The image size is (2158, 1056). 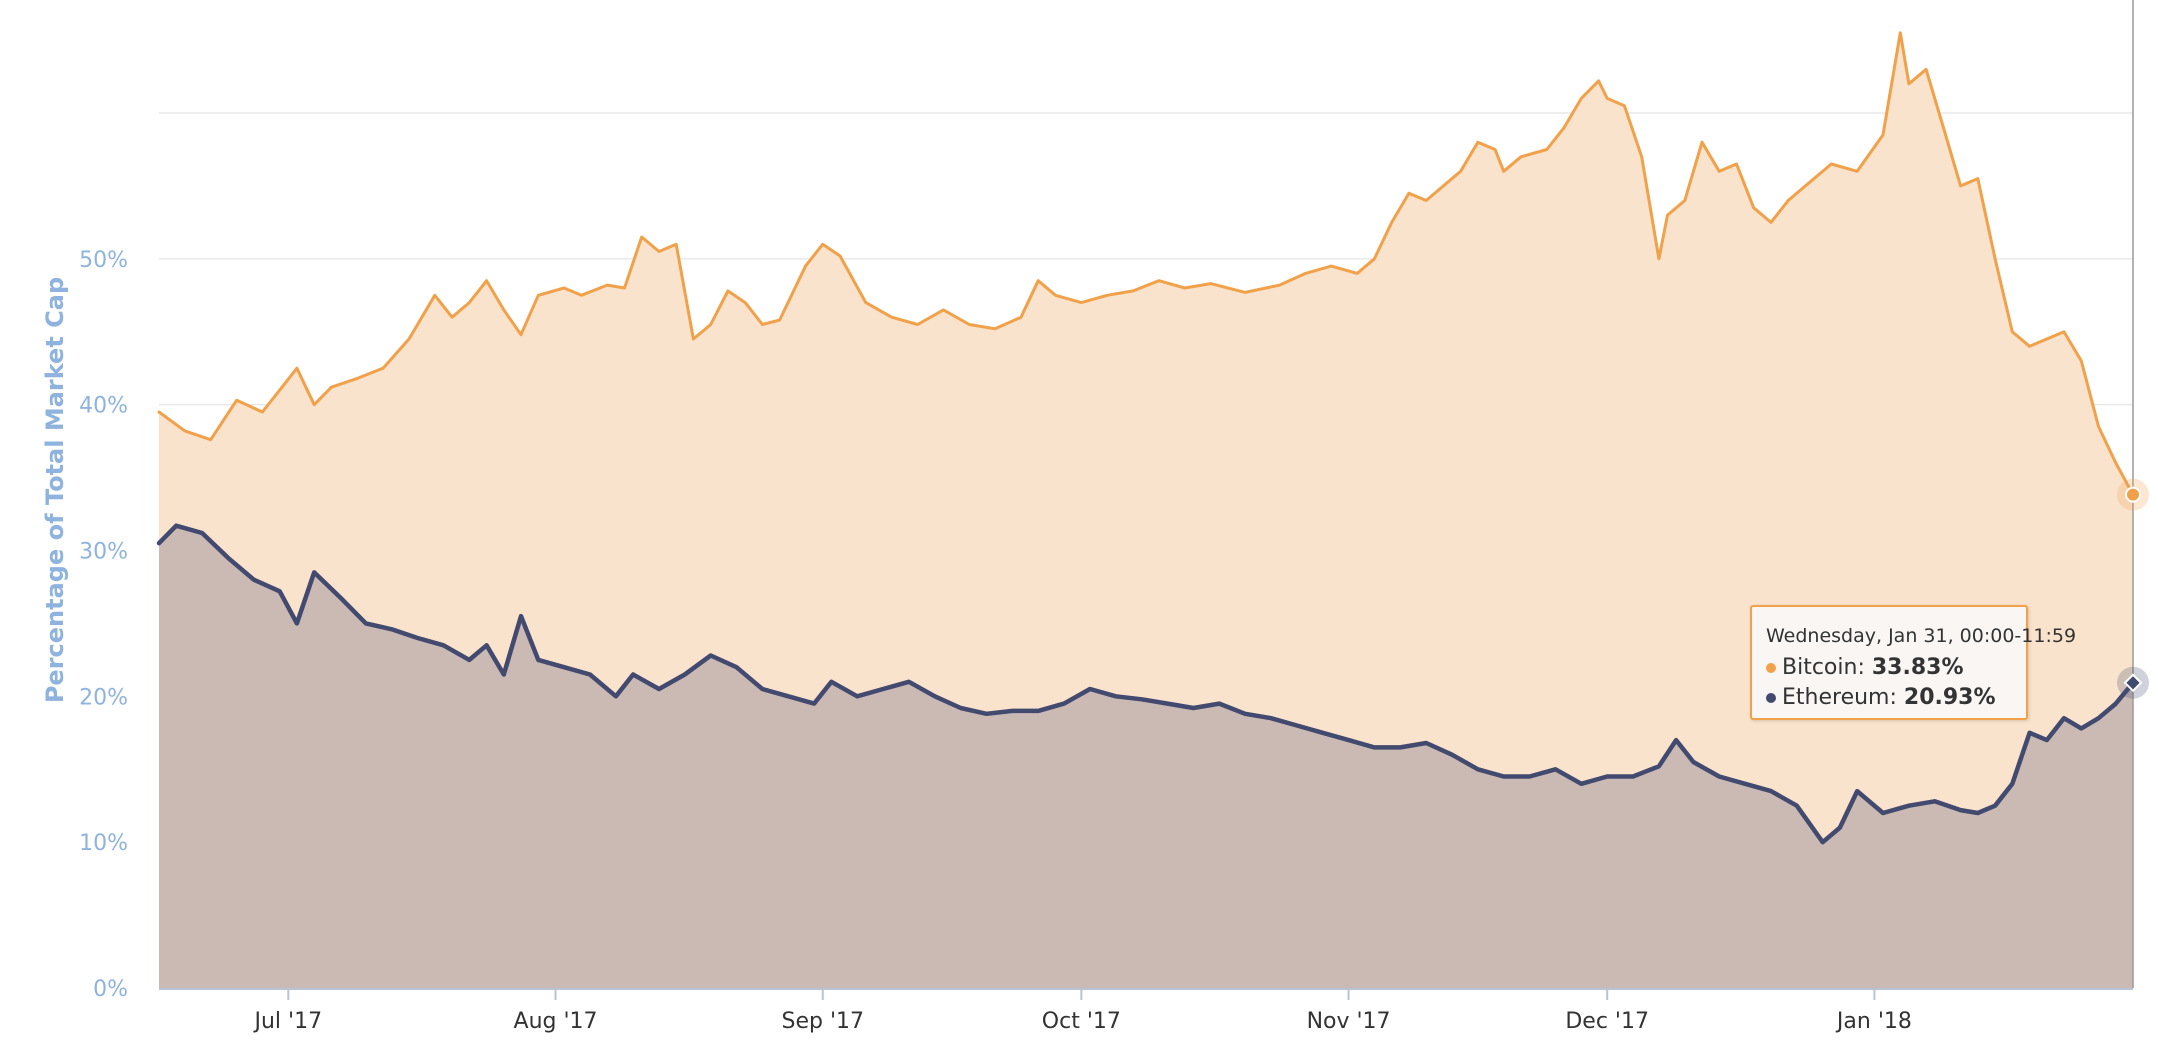 What do you see at coordinates (103, 552) in the screenshot?
I see `y-tick-label: 30%` at bounding box center [103, 552].